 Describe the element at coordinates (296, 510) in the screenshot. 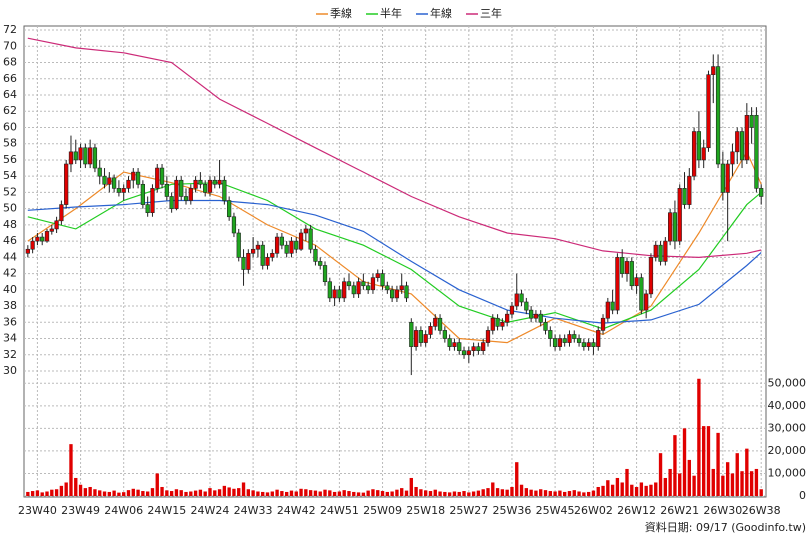

I see `x-tick-label: 24W42` at that location.